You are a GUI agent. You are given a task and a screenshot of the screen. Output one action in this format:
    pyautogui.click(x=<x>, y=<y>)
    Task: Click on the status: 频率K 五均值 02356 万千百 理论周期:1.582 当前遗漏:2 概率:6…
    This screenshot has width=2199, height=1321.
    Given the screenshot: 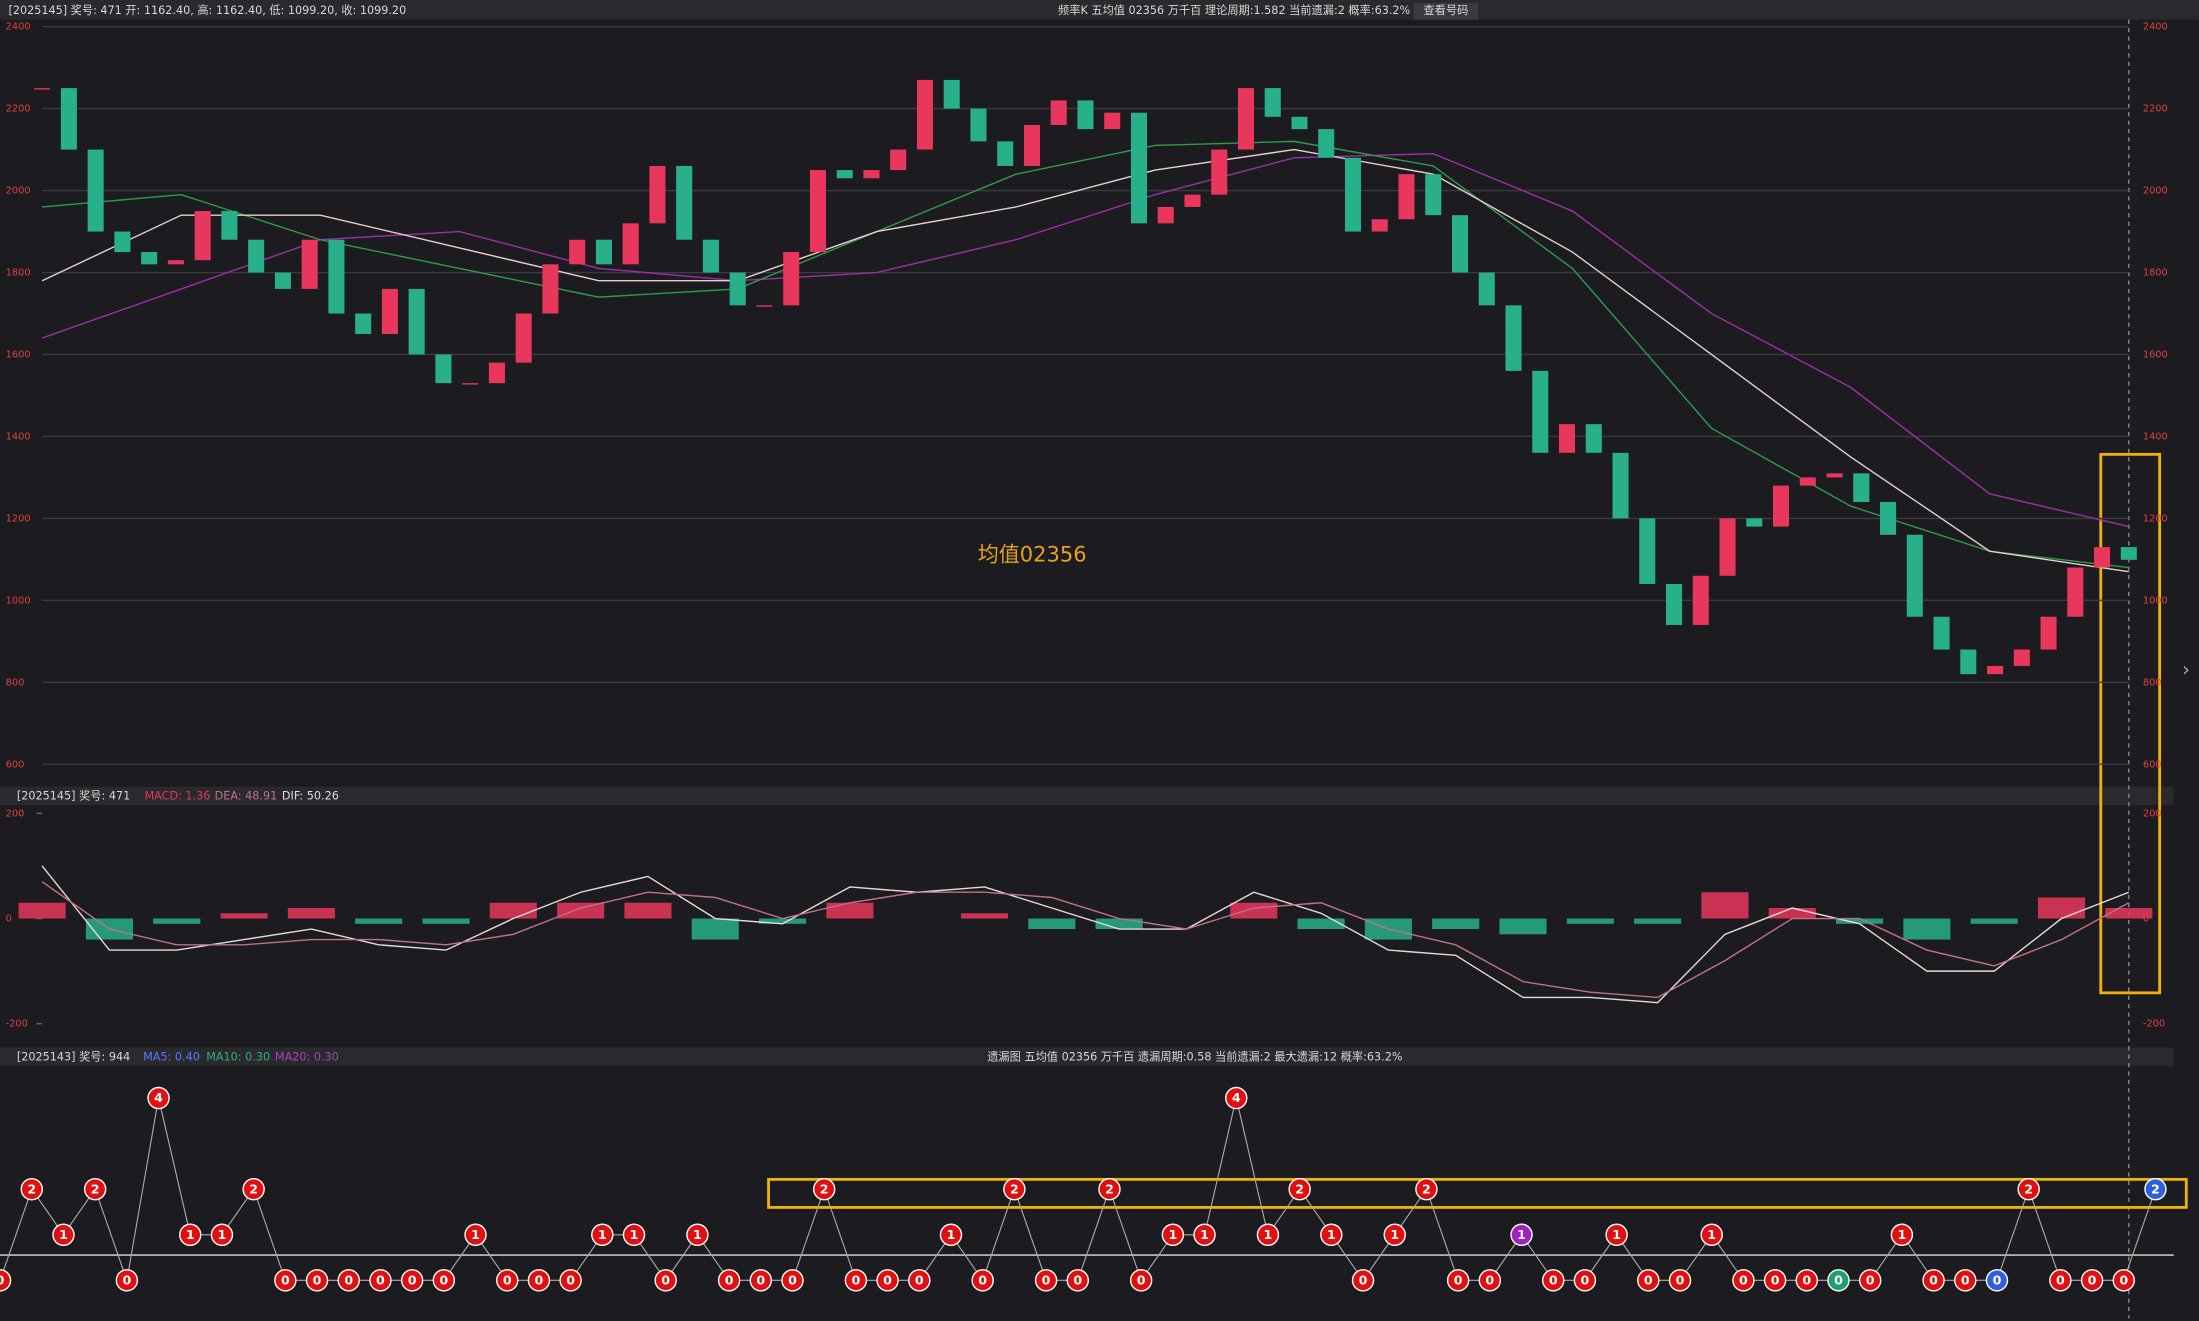 What is the action you would take?
    pyautogui.click(x=1234, y=10)
    